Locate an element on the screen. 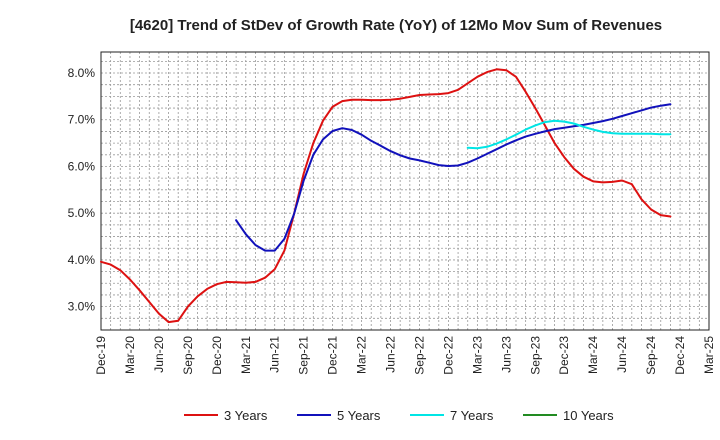 The height and width of the screenshot is (440, 720). x-tick-label: Jun-21 is located at coordinates (275, 354).